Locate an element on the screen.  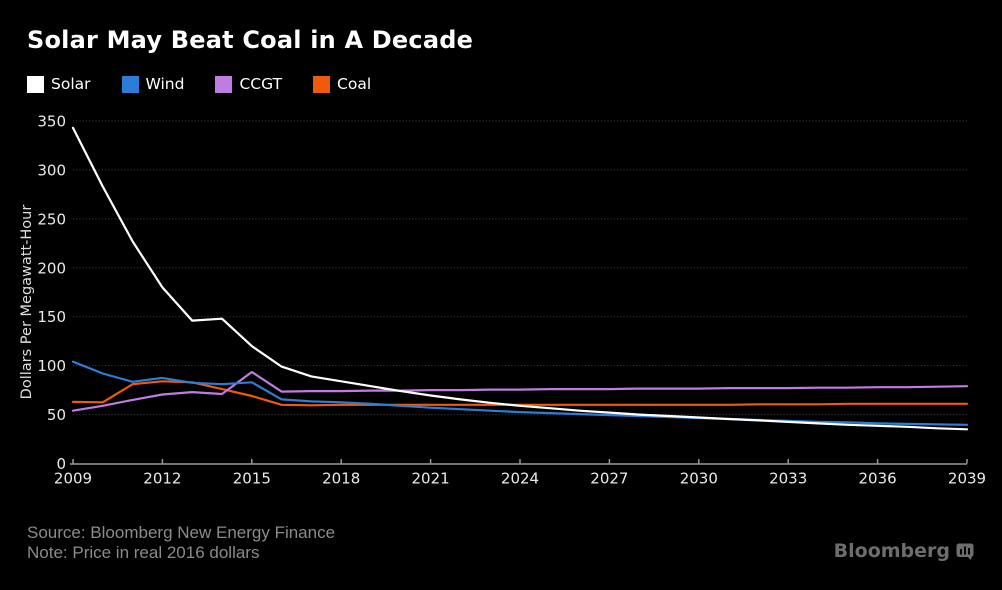
legend-swatch-wind is located at coordinates (130, 84).